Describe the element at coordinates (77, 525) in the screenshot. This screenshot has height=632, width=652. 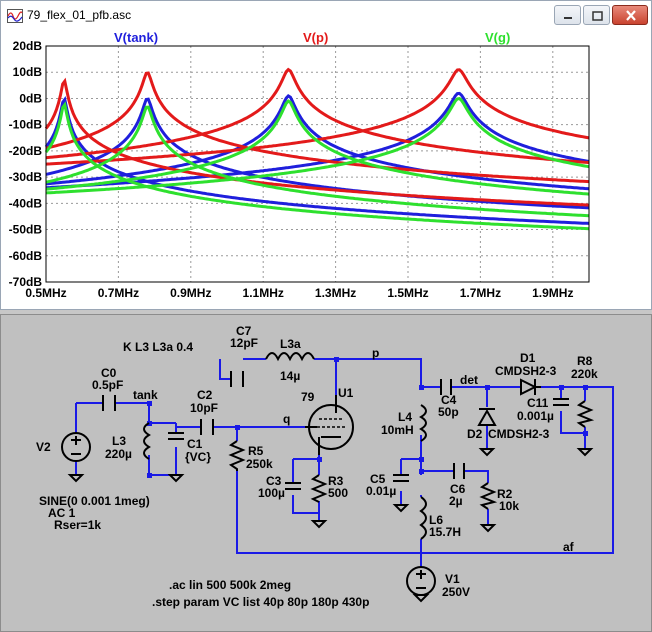
I see `rser-spec: Rser=1k` at that location.